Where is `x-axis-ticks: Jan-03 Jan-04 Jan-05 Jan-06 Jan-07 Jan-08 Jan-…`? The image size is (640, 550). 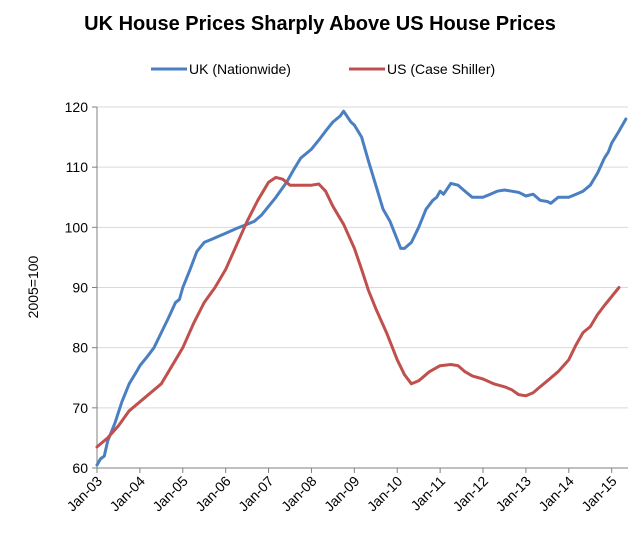
x-axis-ticks: Jan-03 Jan-04 Jan-05 Jan-06 Jan-07 Jan-08 Jan-… is located at coordinates (342, 491).